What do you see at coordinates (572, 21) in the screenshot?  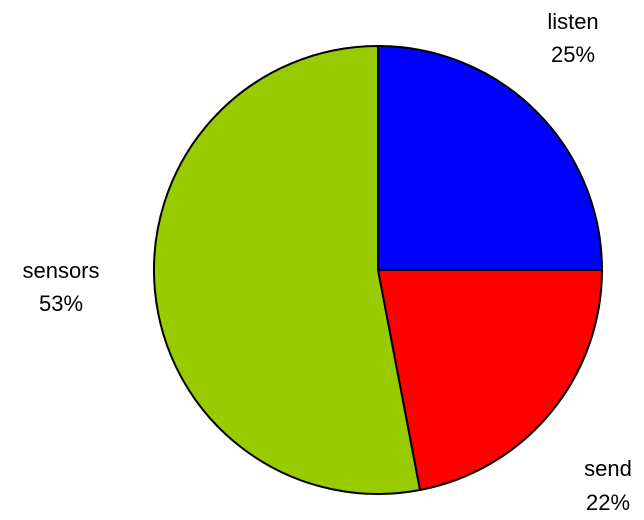 I see `slice-label-listen: listen` at bounding box center [572, 21].